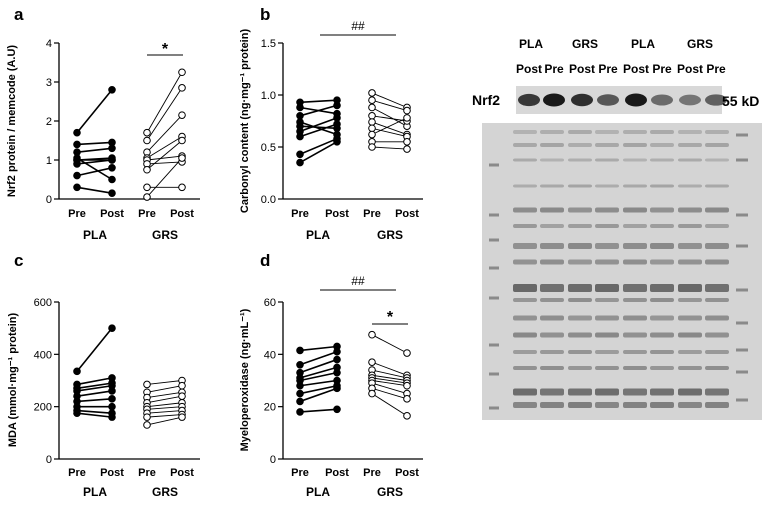  Describe the element at coordinates (390, 317) in the screenshot. I see `significance-star-d: *` at that location.